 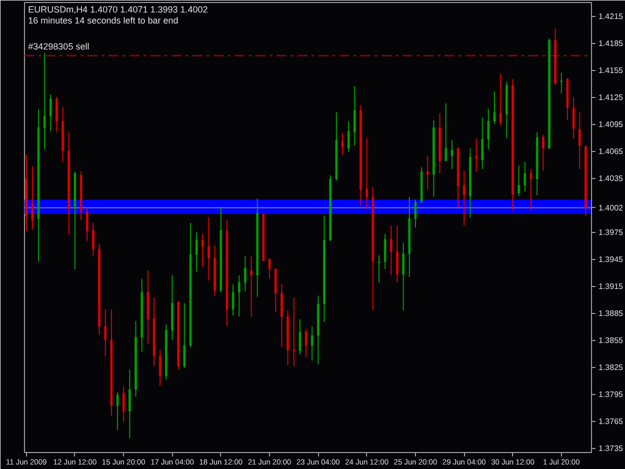 What do you see at coordinates (611, 286) in the screenshot?
I see `y-tick-label: 1.3915` at bounding box center [611, 286].